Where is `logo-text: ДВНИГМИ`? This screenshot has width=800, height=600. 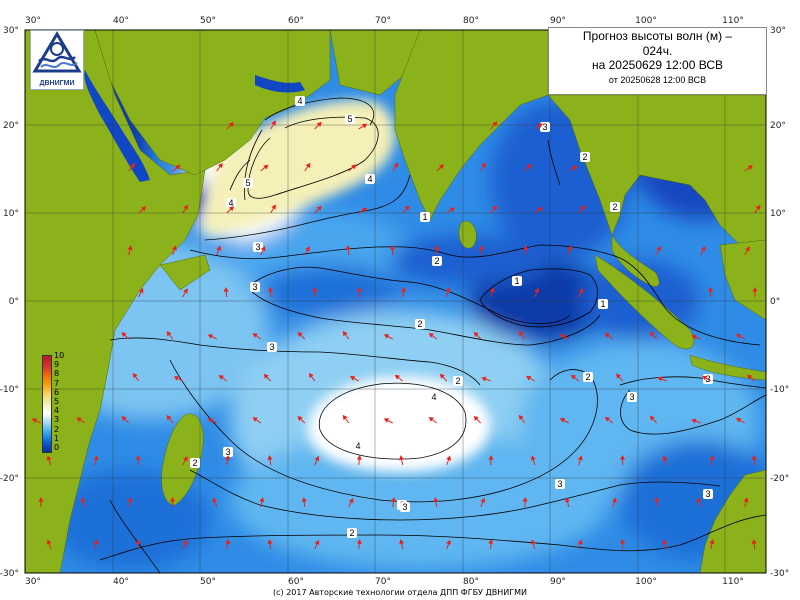
logo-text: ДВНИГМИ is located at coordinates (57, 83).